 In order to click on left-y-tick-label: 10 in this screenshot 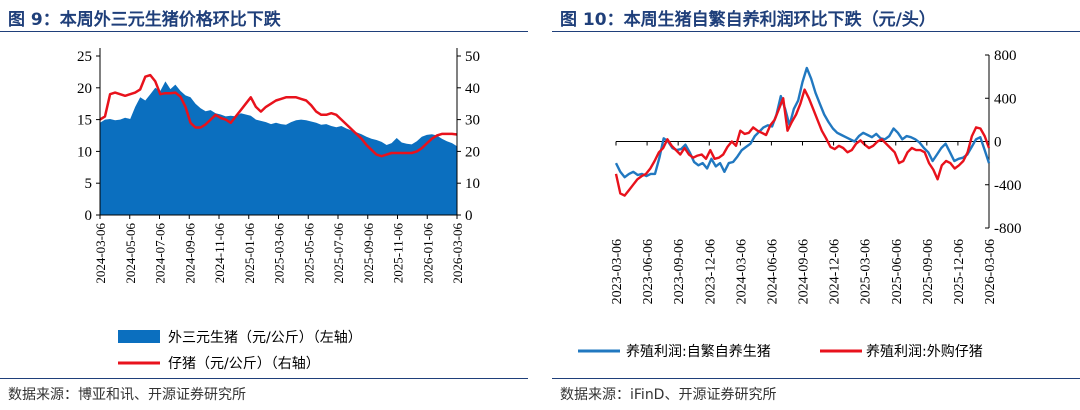, I will do `click(84, 152)`.